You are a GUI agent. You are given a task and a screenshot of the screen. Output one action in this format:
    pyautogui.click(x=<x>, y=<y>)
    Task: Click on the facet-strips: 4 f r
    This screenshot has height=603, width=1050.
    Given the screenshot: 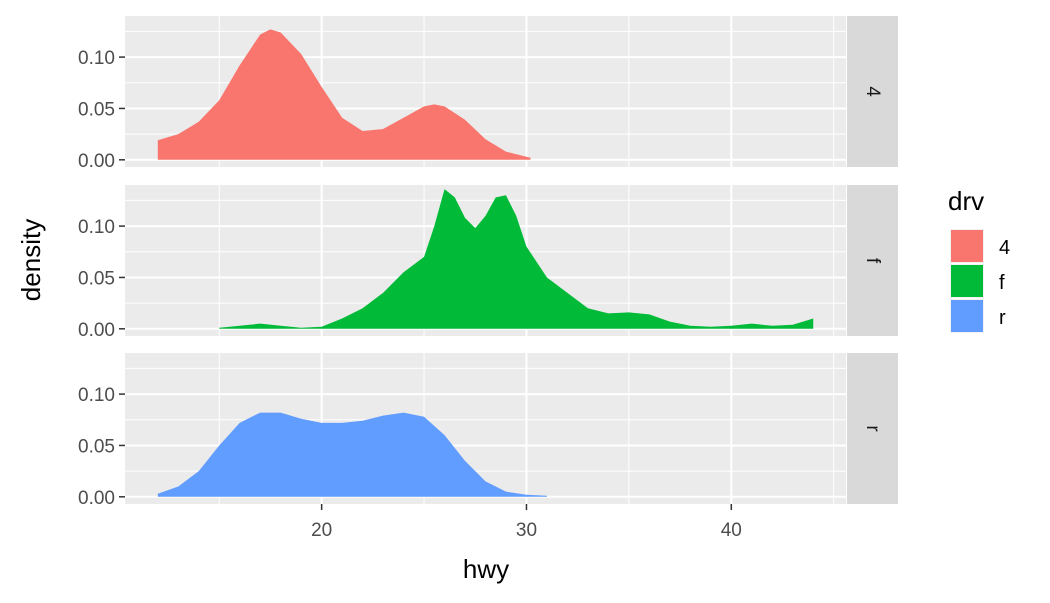 What is the action you would take?
    pyautogui.click(x=872, y=260)
    